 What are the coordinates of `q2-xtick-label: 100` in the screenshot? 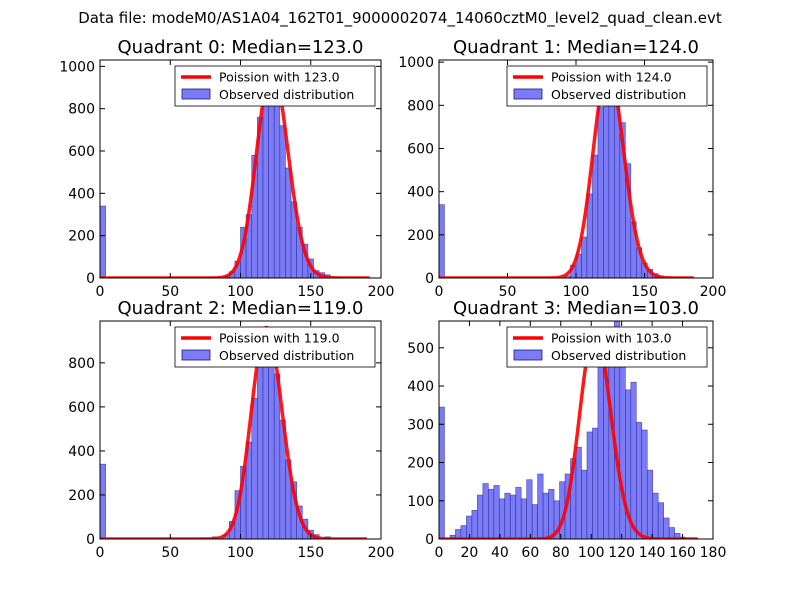 It's located at (240, 553).